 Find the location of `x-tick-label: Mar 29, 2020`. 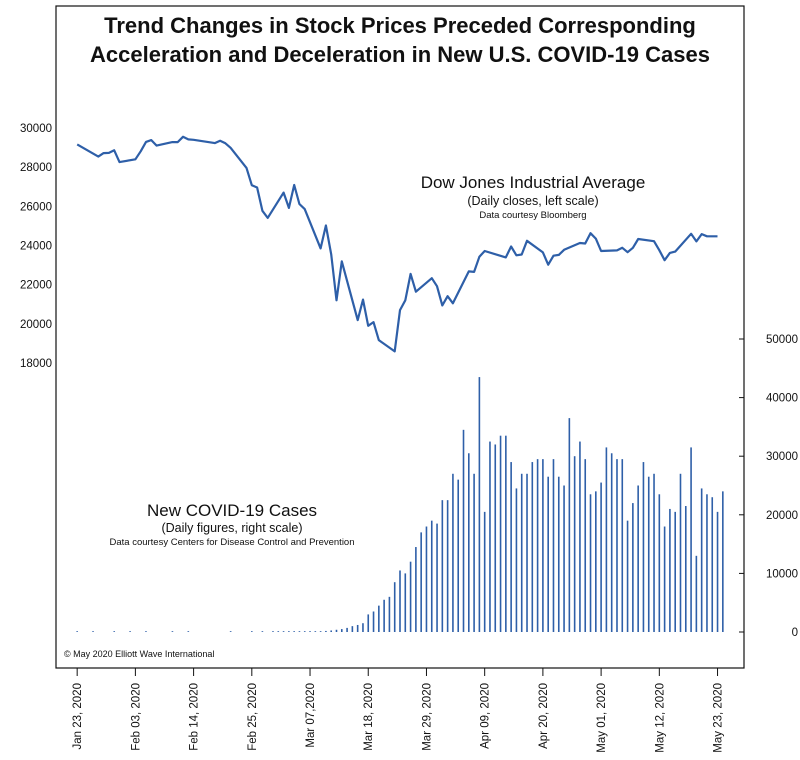

x-tick-label: Mar 29, 2020 is located at coordinates (427, 717).